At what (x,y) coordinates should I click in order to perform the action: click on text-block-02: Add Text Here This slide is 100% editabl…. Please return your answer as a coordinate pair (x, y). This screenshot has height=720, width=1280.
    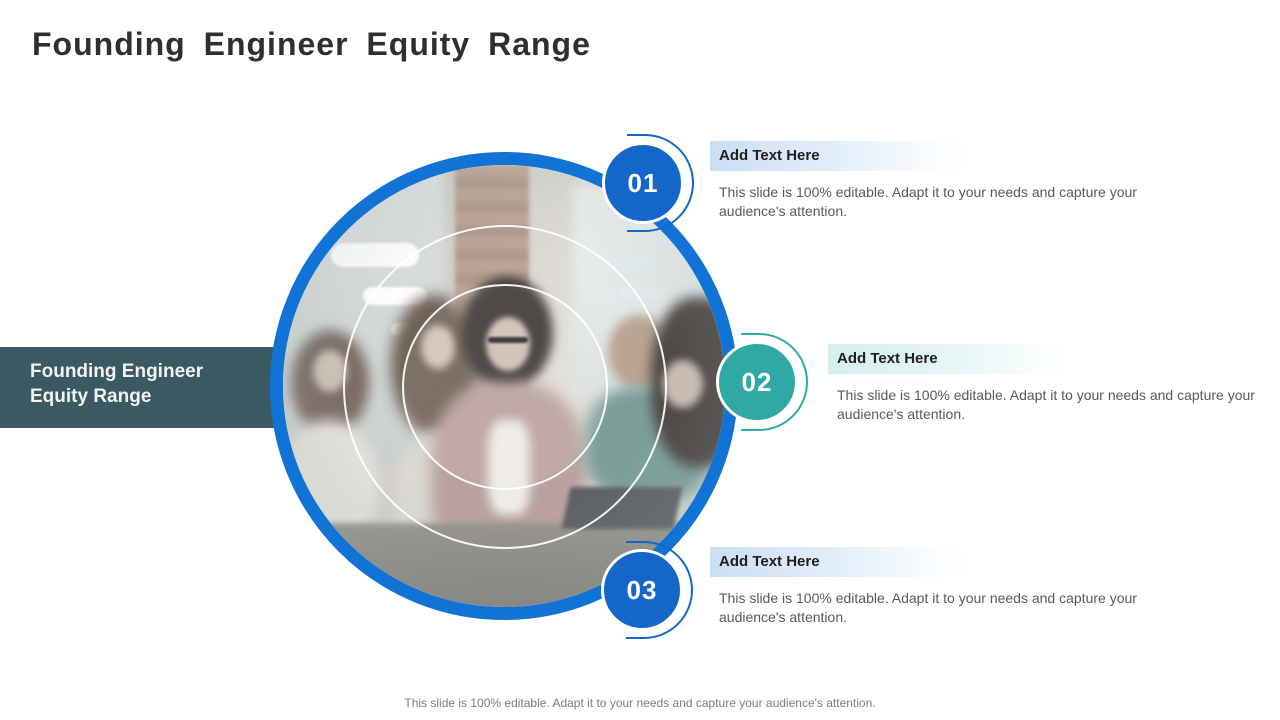
    Looking at the image, I should click on (1048, 389).